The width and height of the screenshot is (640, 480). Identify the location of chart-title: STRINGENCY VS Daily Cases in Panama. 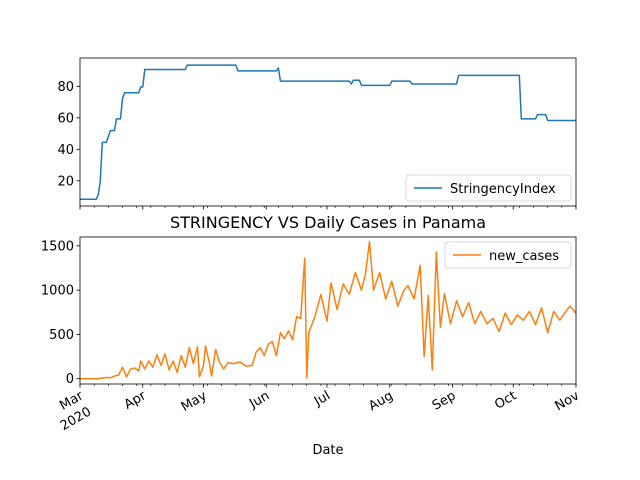
(328, 222).